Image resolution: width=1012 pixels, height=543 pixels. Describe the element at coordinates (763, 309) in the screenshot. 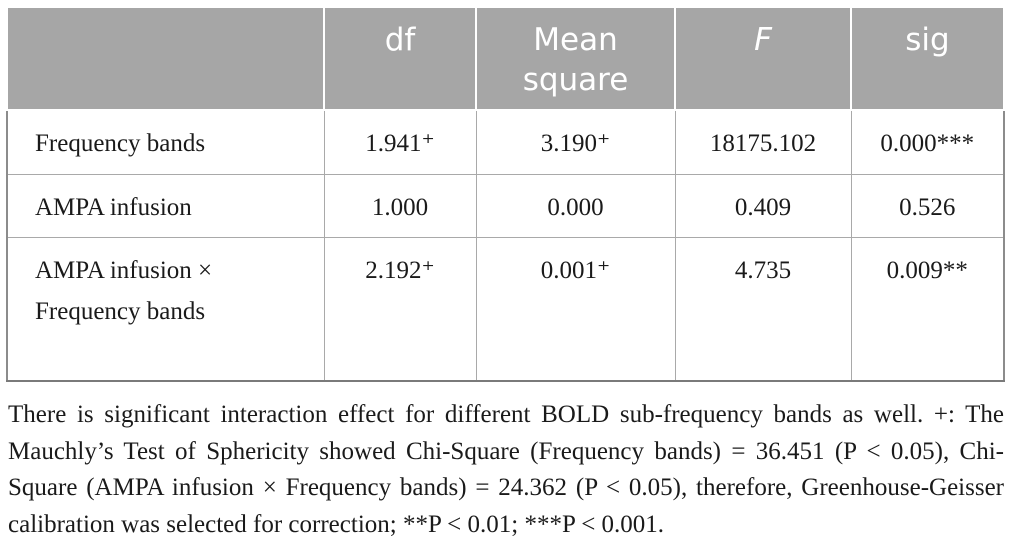

I see `cell-f: 4.735` at that location.